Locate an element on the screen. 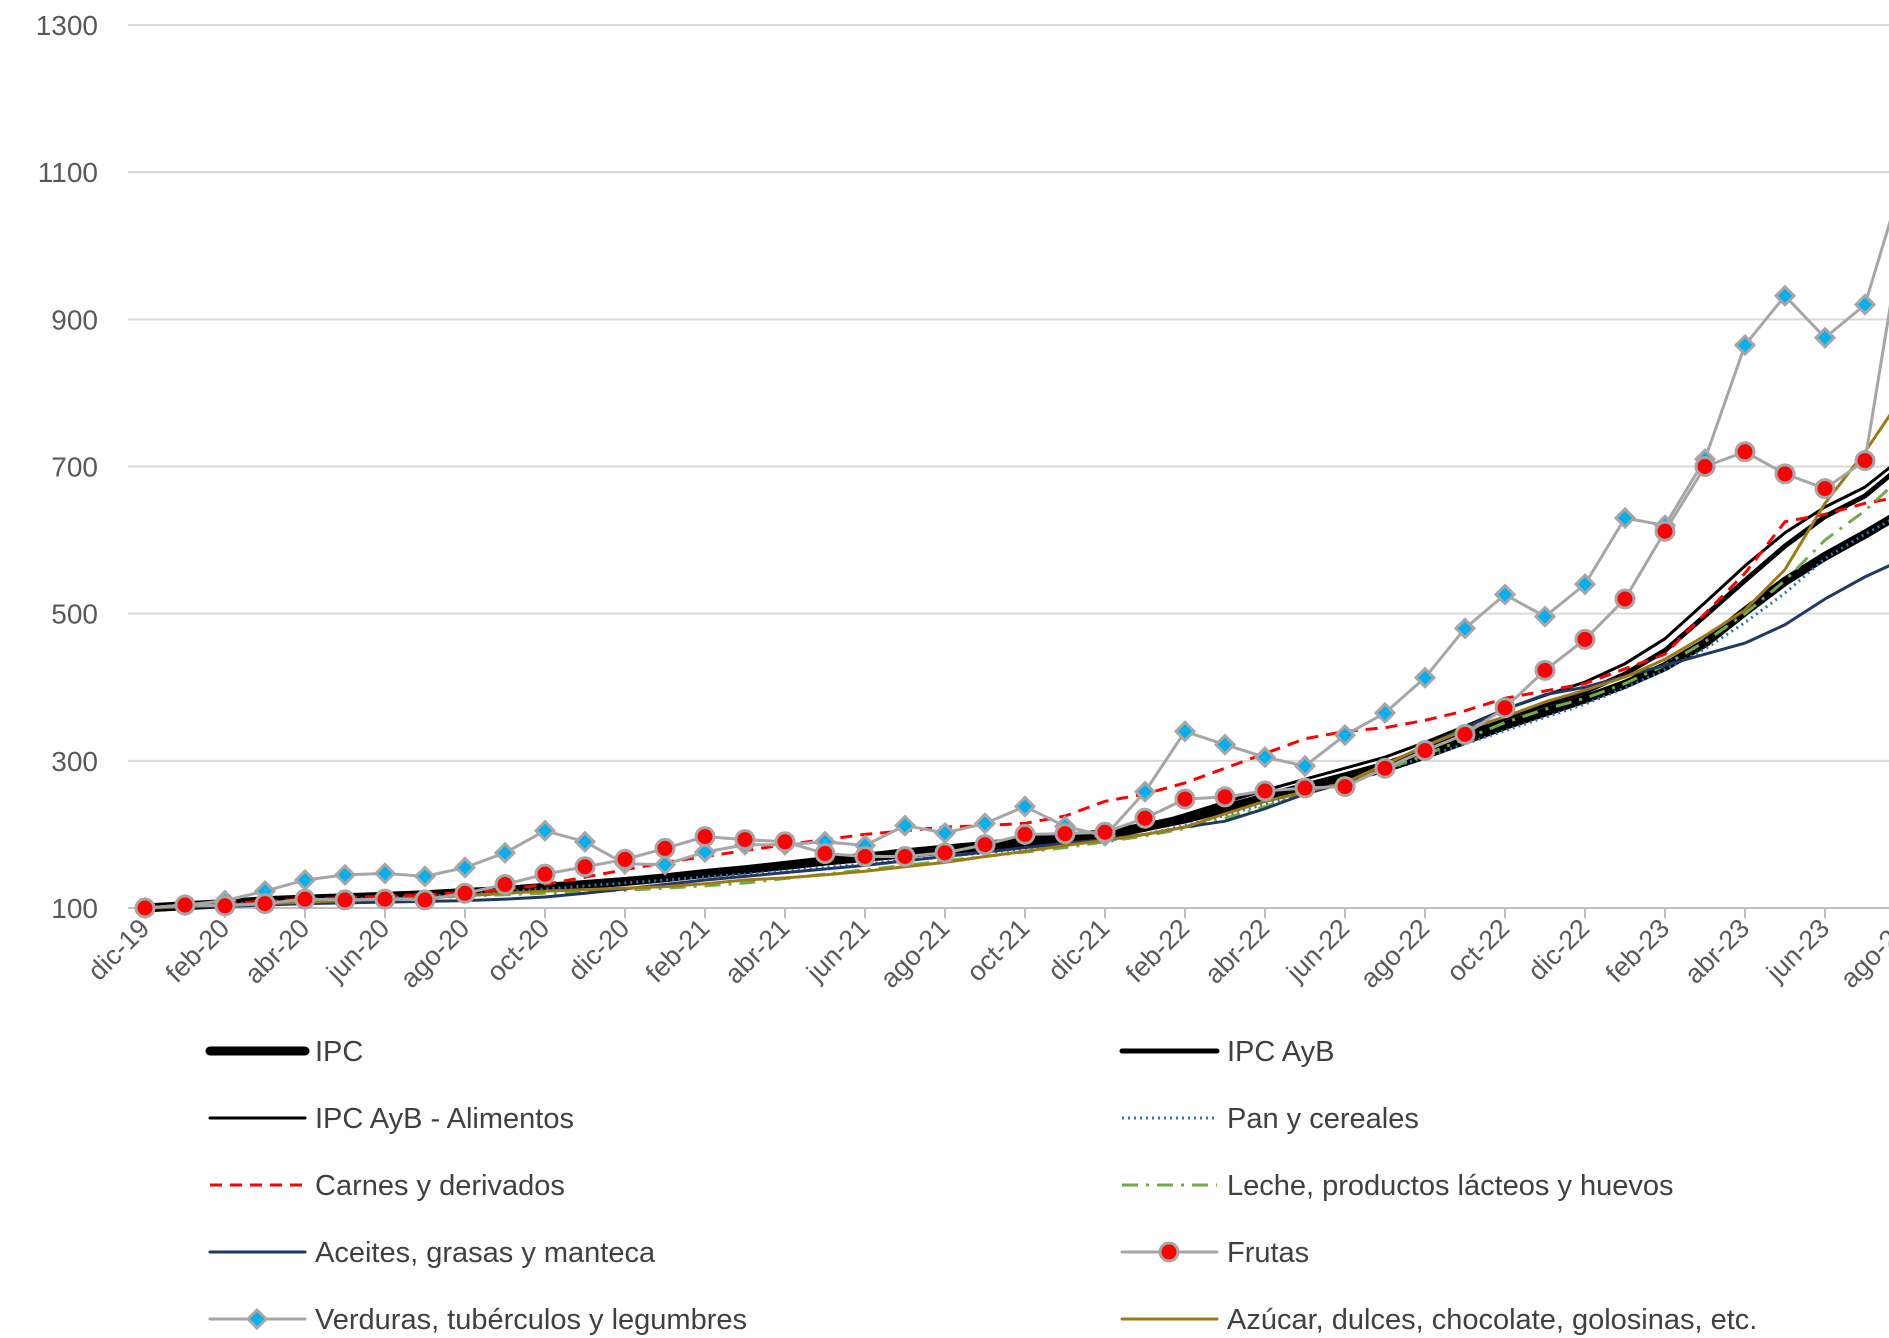 The width and height of the screenshot is (1889, 1338). x-tick-label: dic-21 is located at coordinates (1078, 949).